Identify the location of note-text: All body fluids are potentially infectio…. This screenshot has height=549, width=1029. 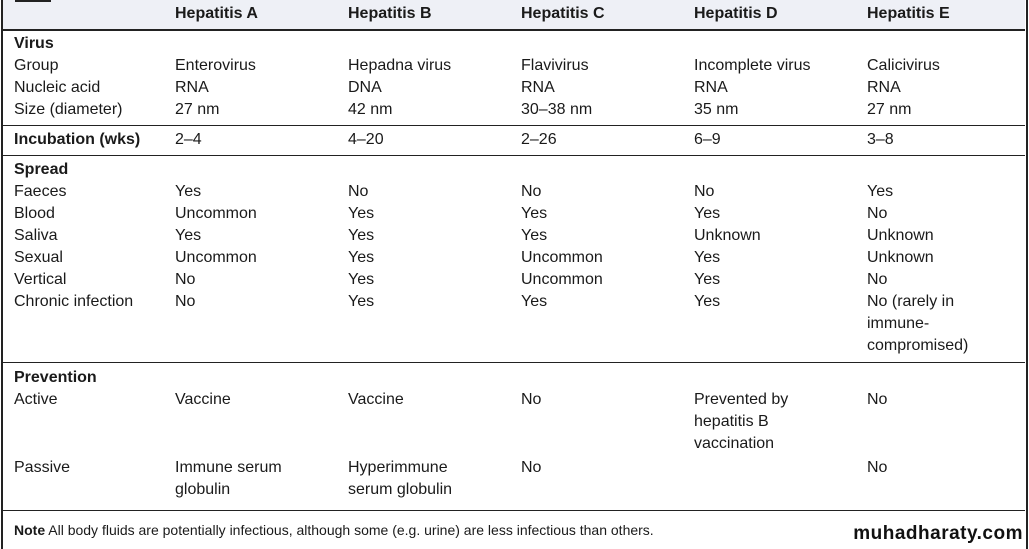
(349, 530).